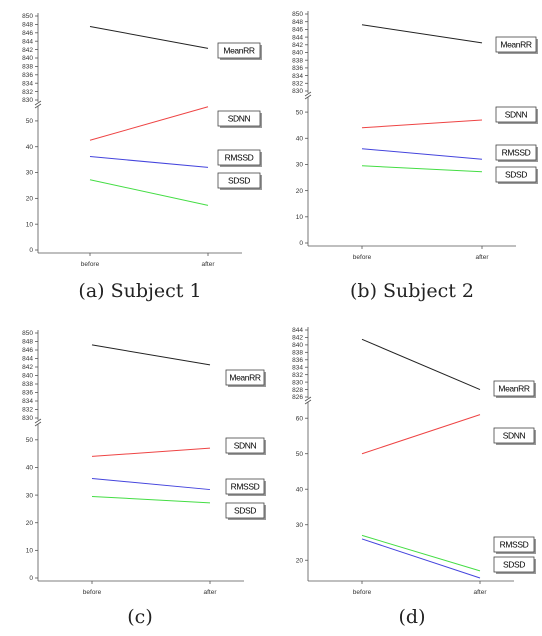  What do you see at coordinates (412, 617) in the screenshot?
I see `caption-d: (d)` at bounding box center [412, 617].